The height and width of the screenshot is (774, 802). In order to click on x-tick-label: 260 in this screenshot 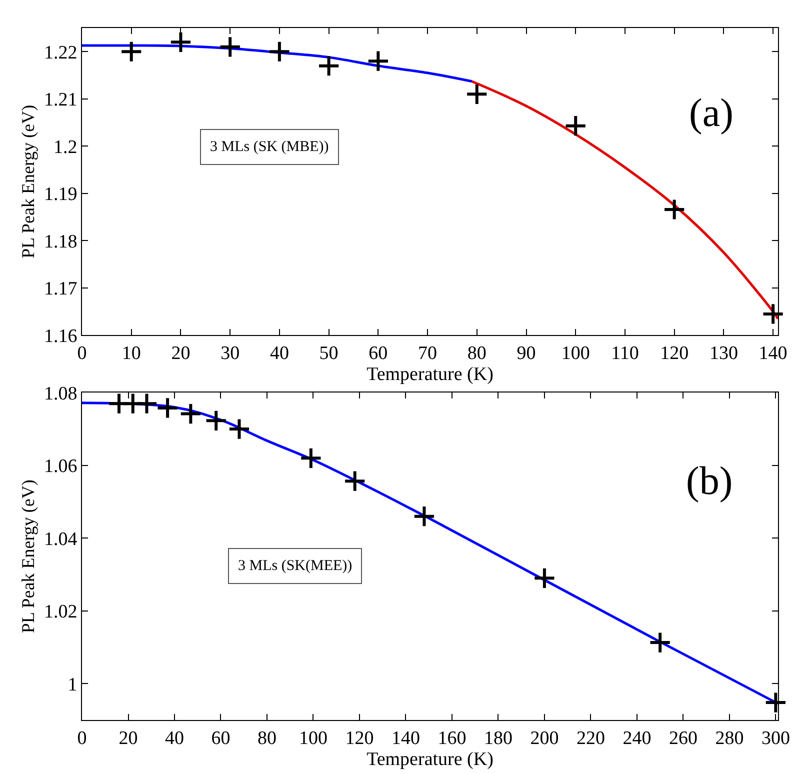, I will do `click(683, 738)`.